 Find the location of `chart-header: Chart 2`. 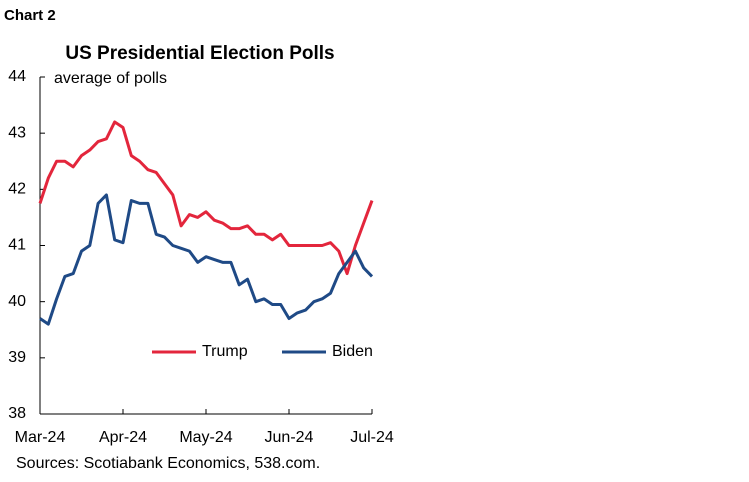

chart-header: Chart 2 is located at coordinates (30, 15).